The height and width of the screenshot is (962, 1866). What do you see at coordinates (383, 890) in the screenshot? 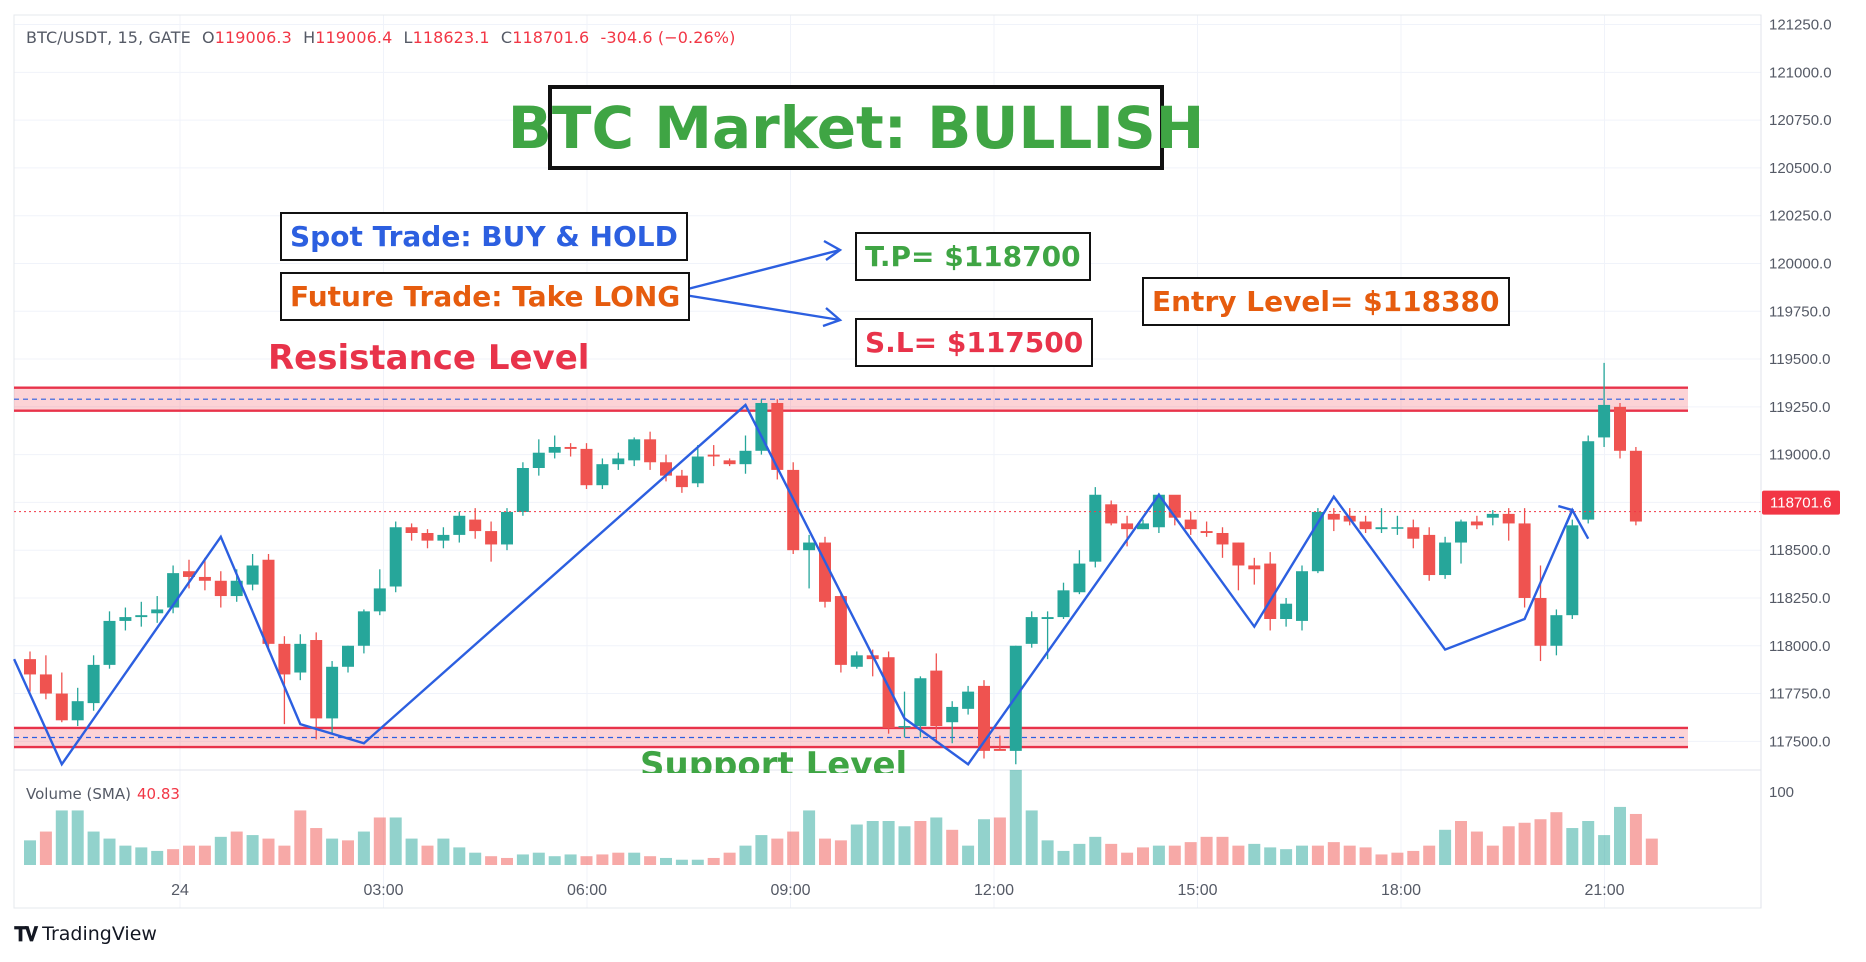
I see `x-tick-label: 03:00` at bounding box center [383, 890].